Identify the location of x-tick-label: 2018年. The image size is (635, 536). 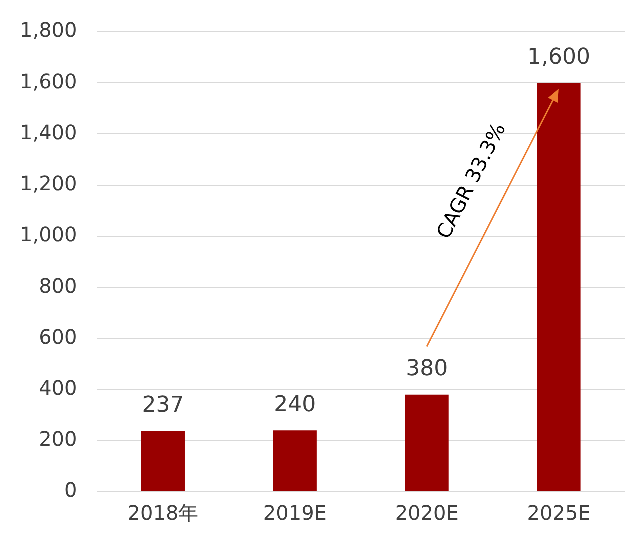
(163, 513).